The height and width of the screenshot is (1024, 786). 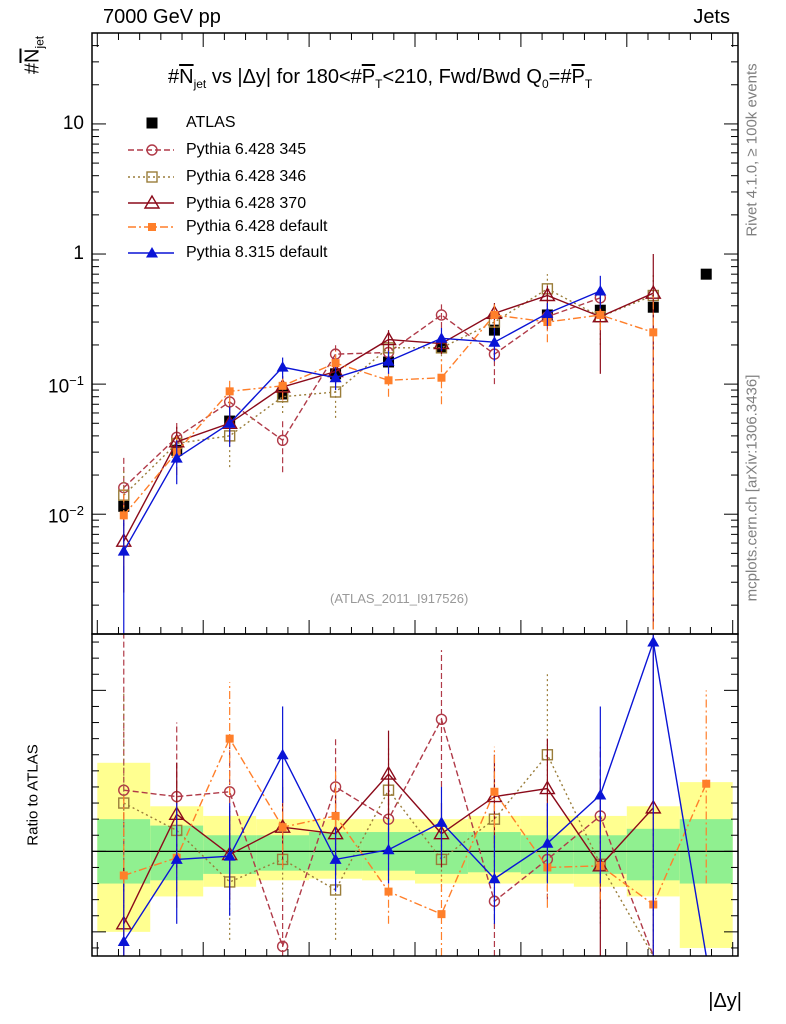 What do you see at coordinates (578, 77) in the screenshot?
I see `title-p2: P` at bounding box center [578, 77].